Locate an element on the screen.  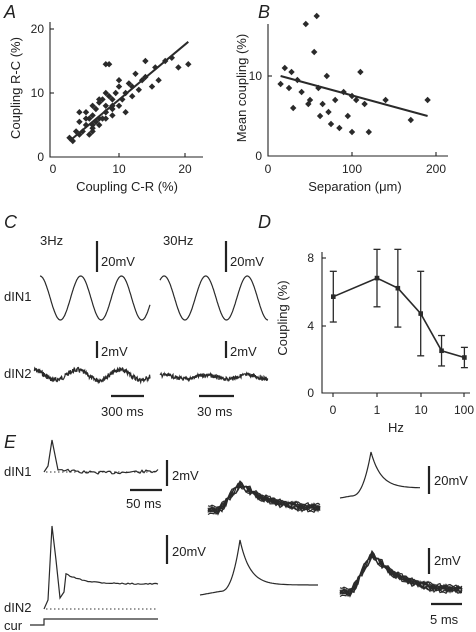
ylabel-d: Coupling (%) is located at coordinates (282, 317).